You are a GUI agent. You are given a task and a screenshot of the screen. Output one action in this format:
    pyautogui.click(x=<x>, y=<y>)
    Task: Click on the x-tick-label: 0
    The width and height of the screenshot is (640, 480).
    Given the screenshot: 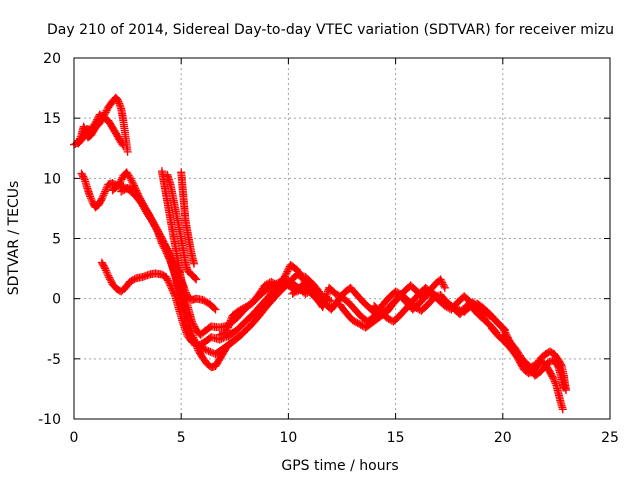 What is the action you would take?
    pyautogui.click(x=74, y=438)
    